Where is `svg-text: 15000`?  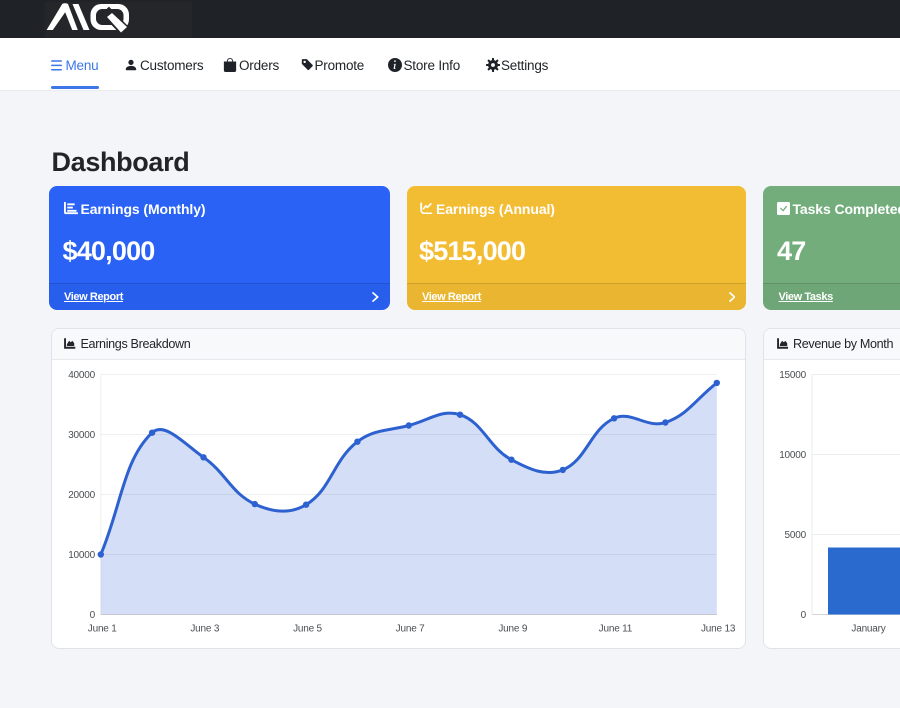 svg-text: 15000 is located at coordinates (792, 374).